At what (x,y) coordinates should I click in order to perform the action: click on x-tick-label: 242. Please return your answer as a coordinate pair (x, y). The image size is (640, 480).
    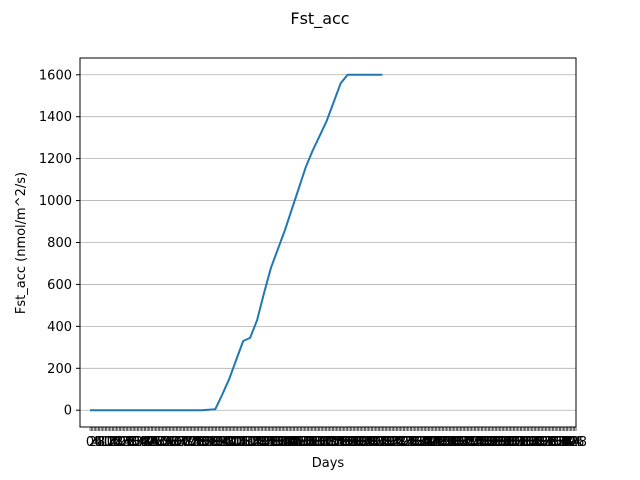
    Looking at the image, I should click on (427, 442).